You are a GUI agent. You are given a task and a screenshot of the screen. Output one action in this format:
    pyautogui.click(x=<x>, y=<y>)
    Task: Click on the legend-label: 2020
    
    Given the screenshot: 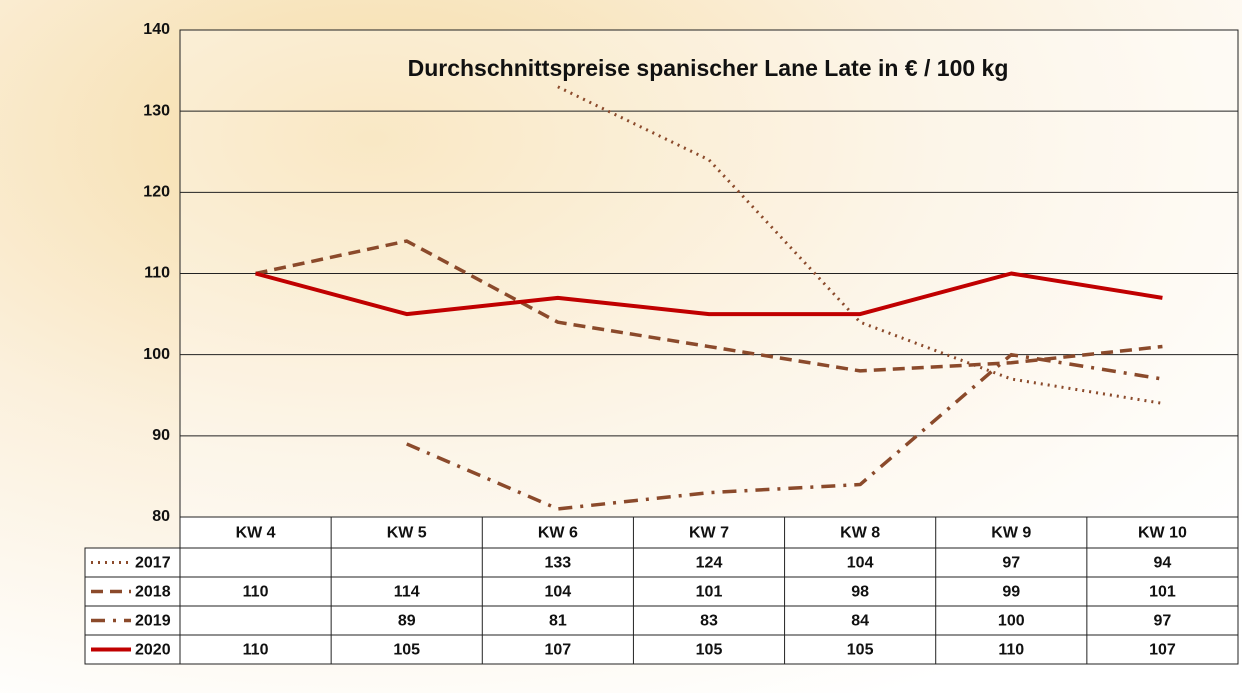 What is the action you would take?
    pyautogui.click(x=153, y=650)
    